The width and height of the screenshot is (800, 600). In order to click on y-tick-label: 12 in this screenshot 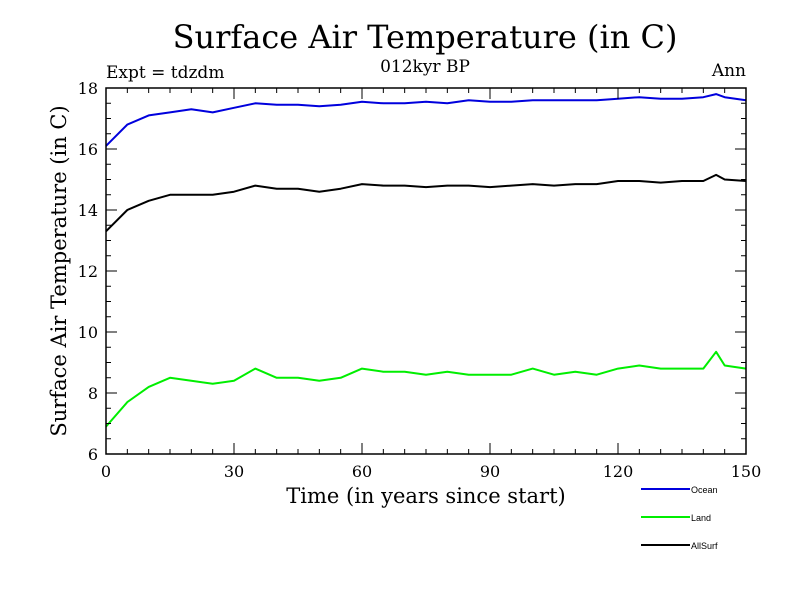, I will do `click(88, 271)`.